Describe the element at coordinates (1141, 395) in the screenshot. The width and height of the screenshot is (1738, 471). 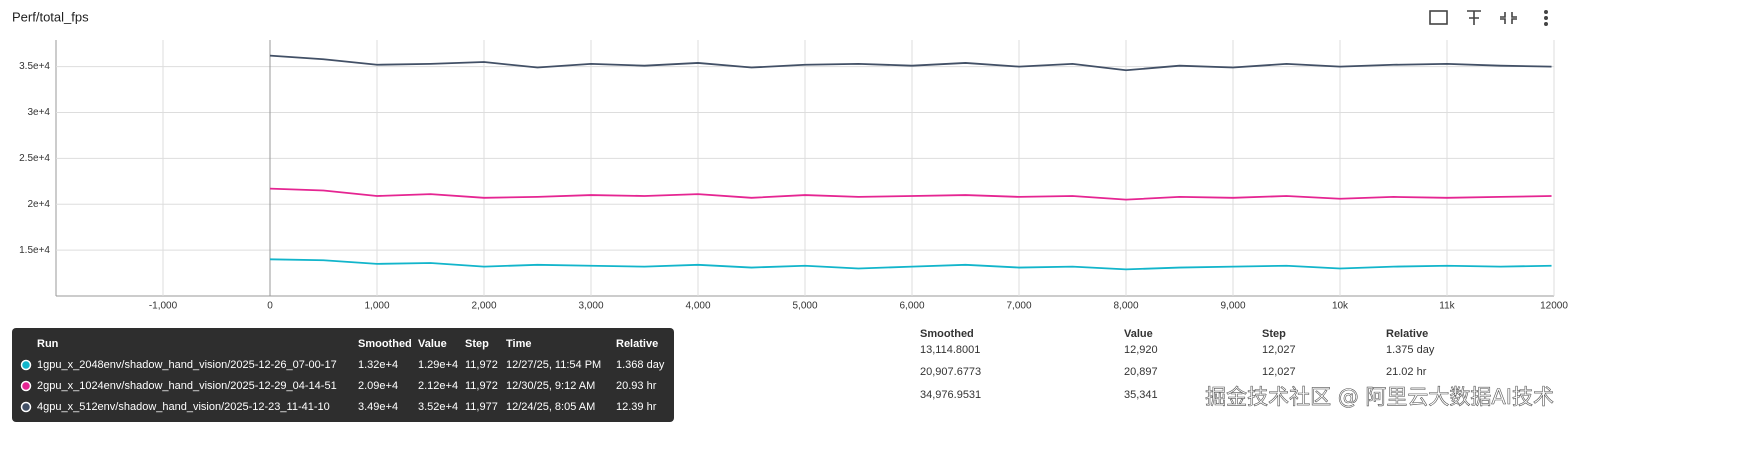
I see `table-cell: 35,341` at that location.